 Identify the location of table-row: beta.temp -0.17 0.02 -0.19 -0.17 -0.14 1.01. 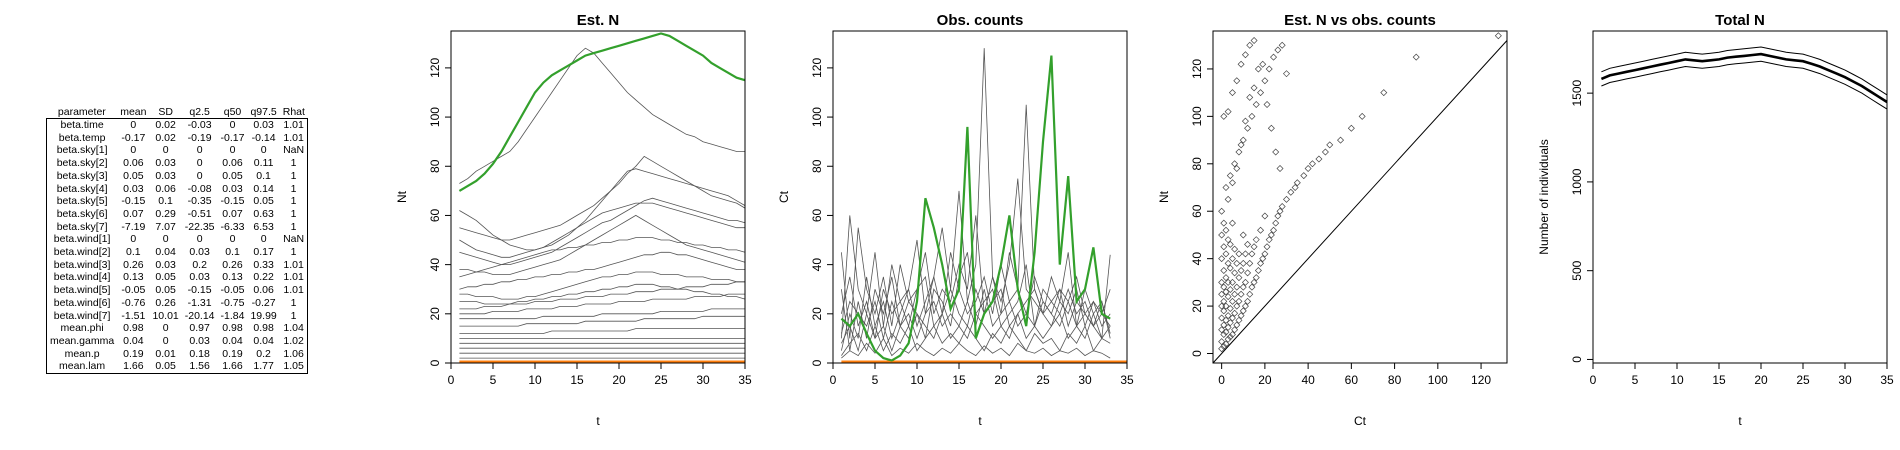
(177, 138).